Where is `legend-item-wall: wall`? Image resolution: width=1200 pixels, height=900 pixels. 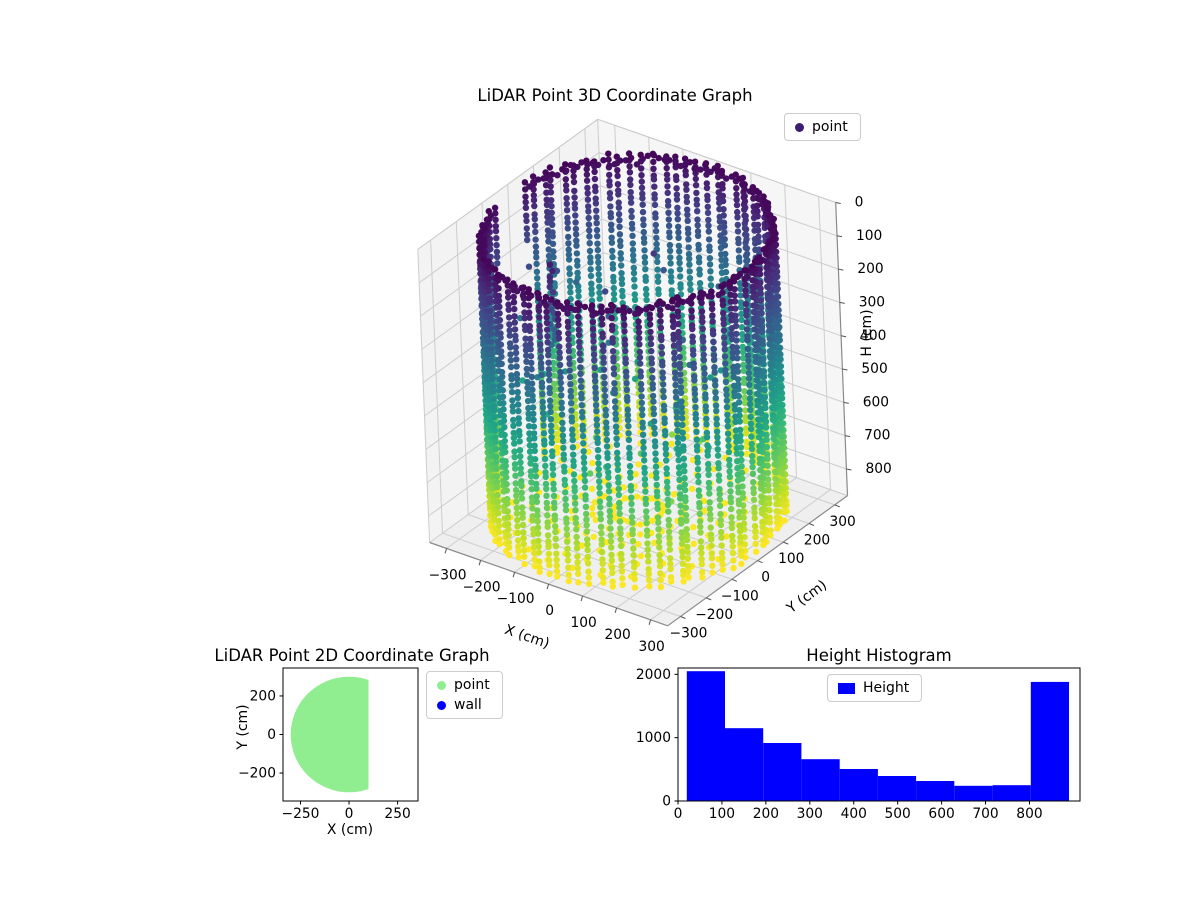
legend-item-wall: wall is located at coordinates (463, 705).